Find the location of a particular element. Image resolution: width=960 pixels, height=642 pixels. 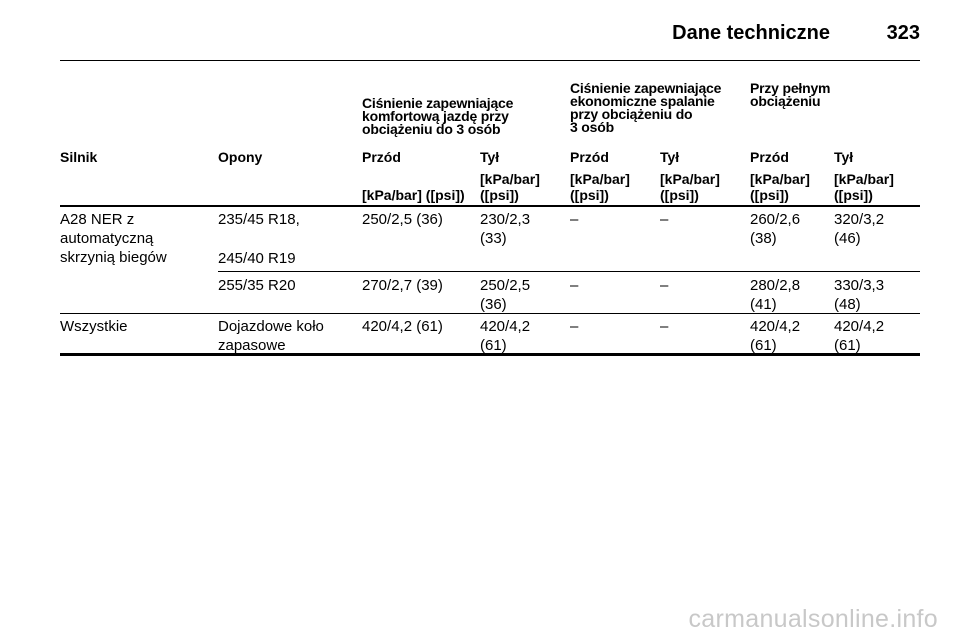

header-rule is located at coordinates (490, 206).